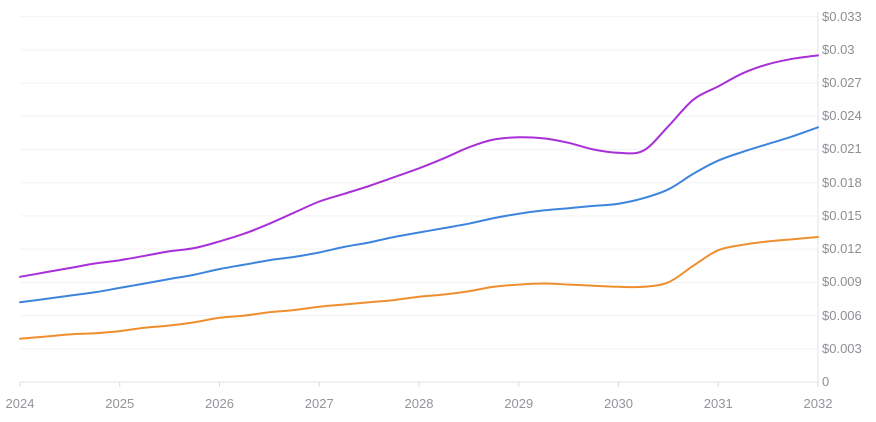 The height and width of the screenshot is (422, 876). Describe the element at coordinates (842, 315) in the screenshot. I see `y-axis-label: $0.006` at that location.